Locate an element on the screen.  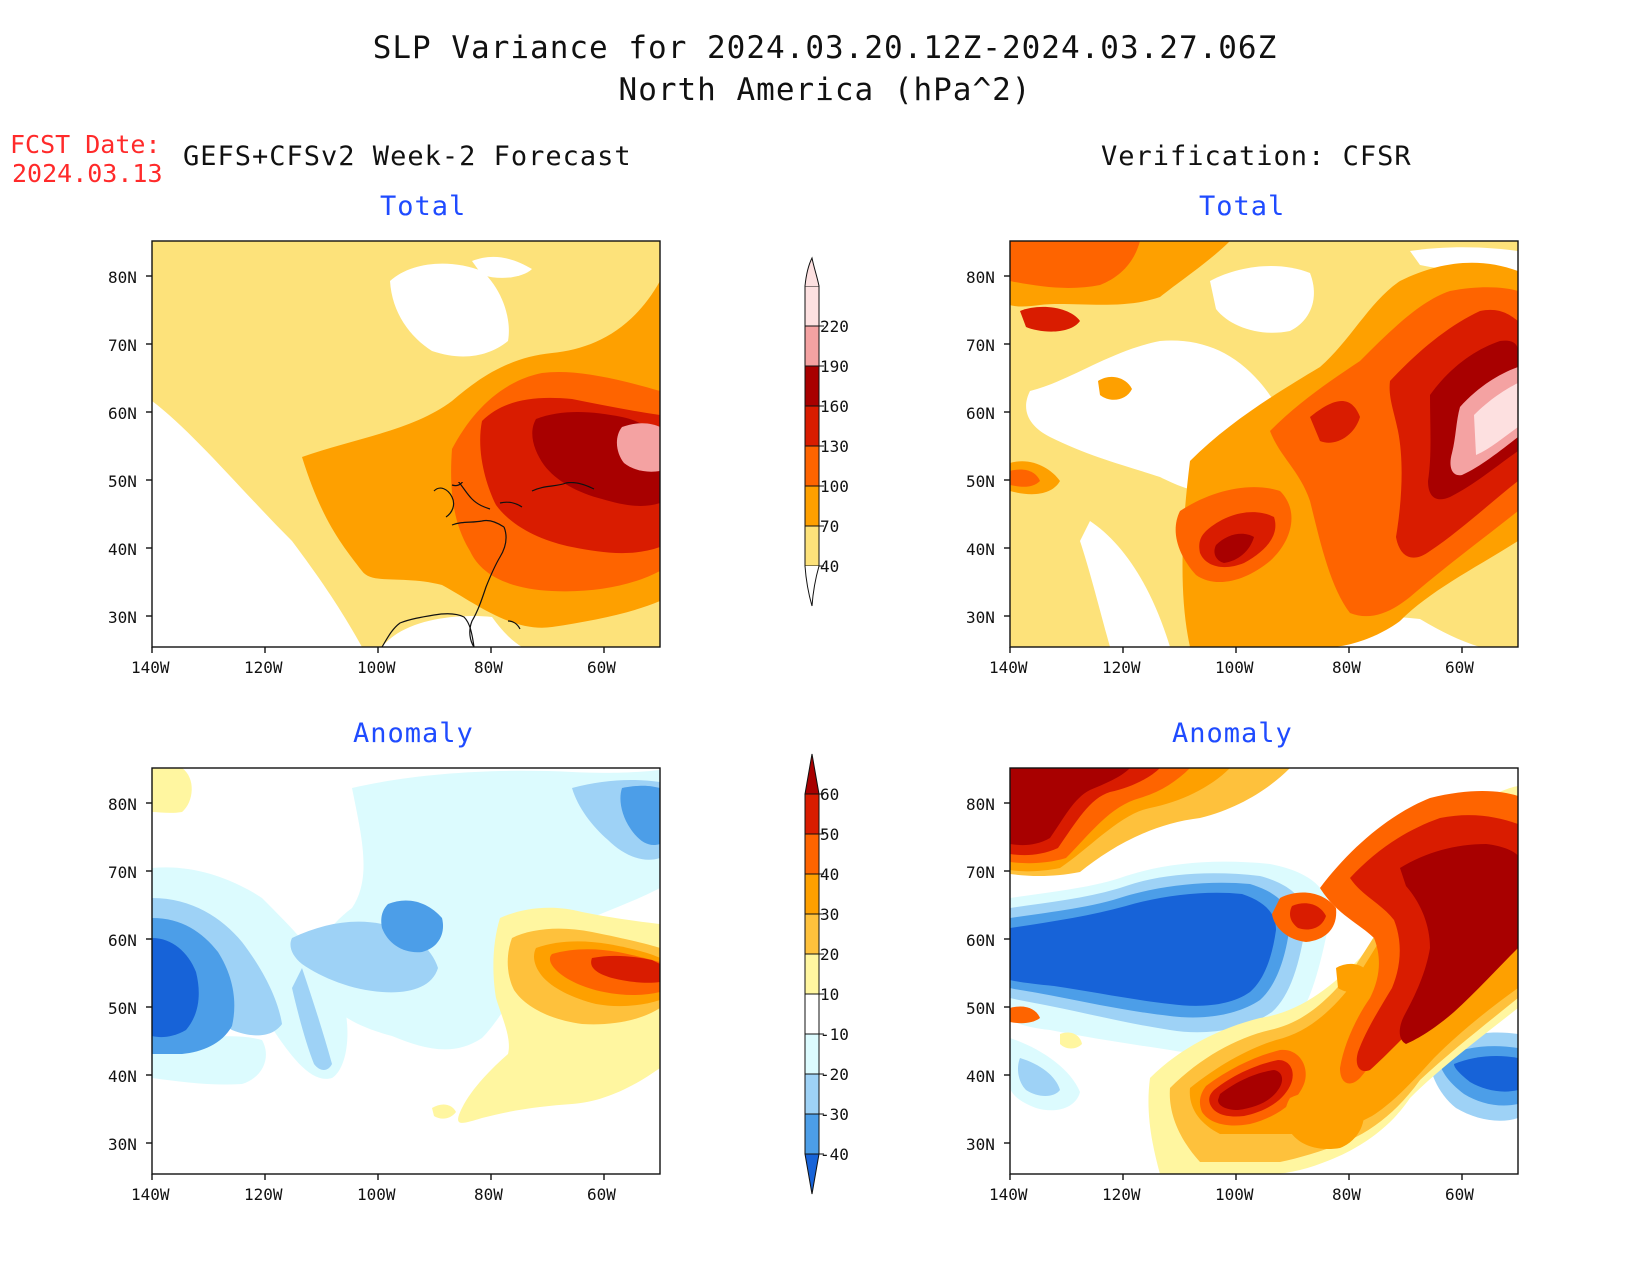
fcst-date-value: 2024.03.13 is located at coordinates (87, 173).